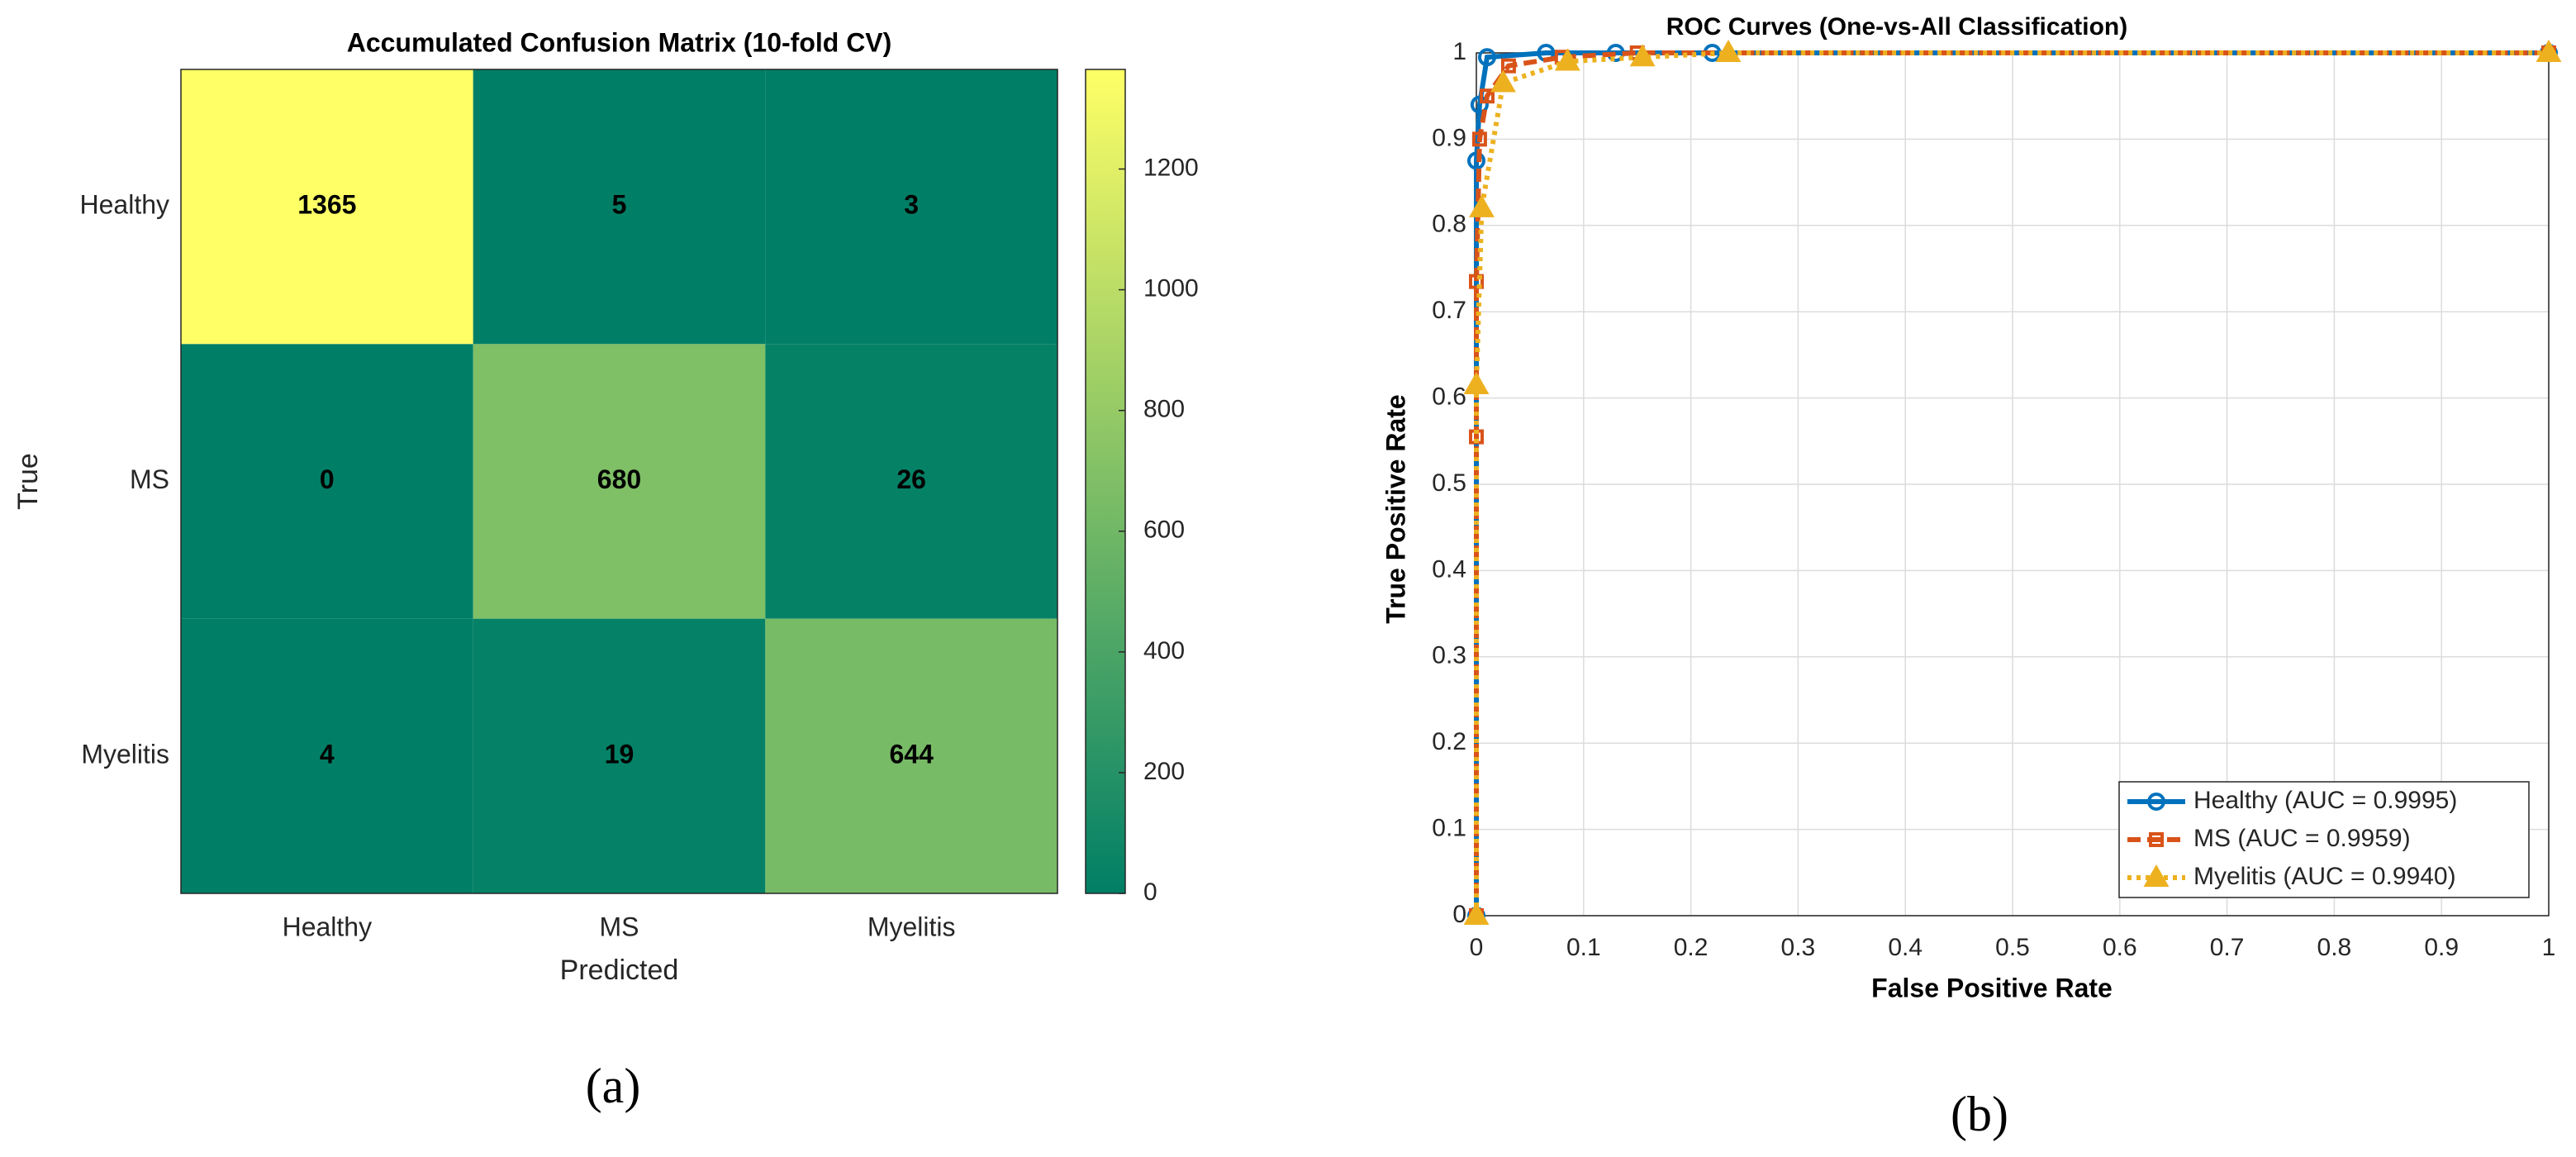  I want to click on y-tick-label: 0.6, so click(1449, 397).